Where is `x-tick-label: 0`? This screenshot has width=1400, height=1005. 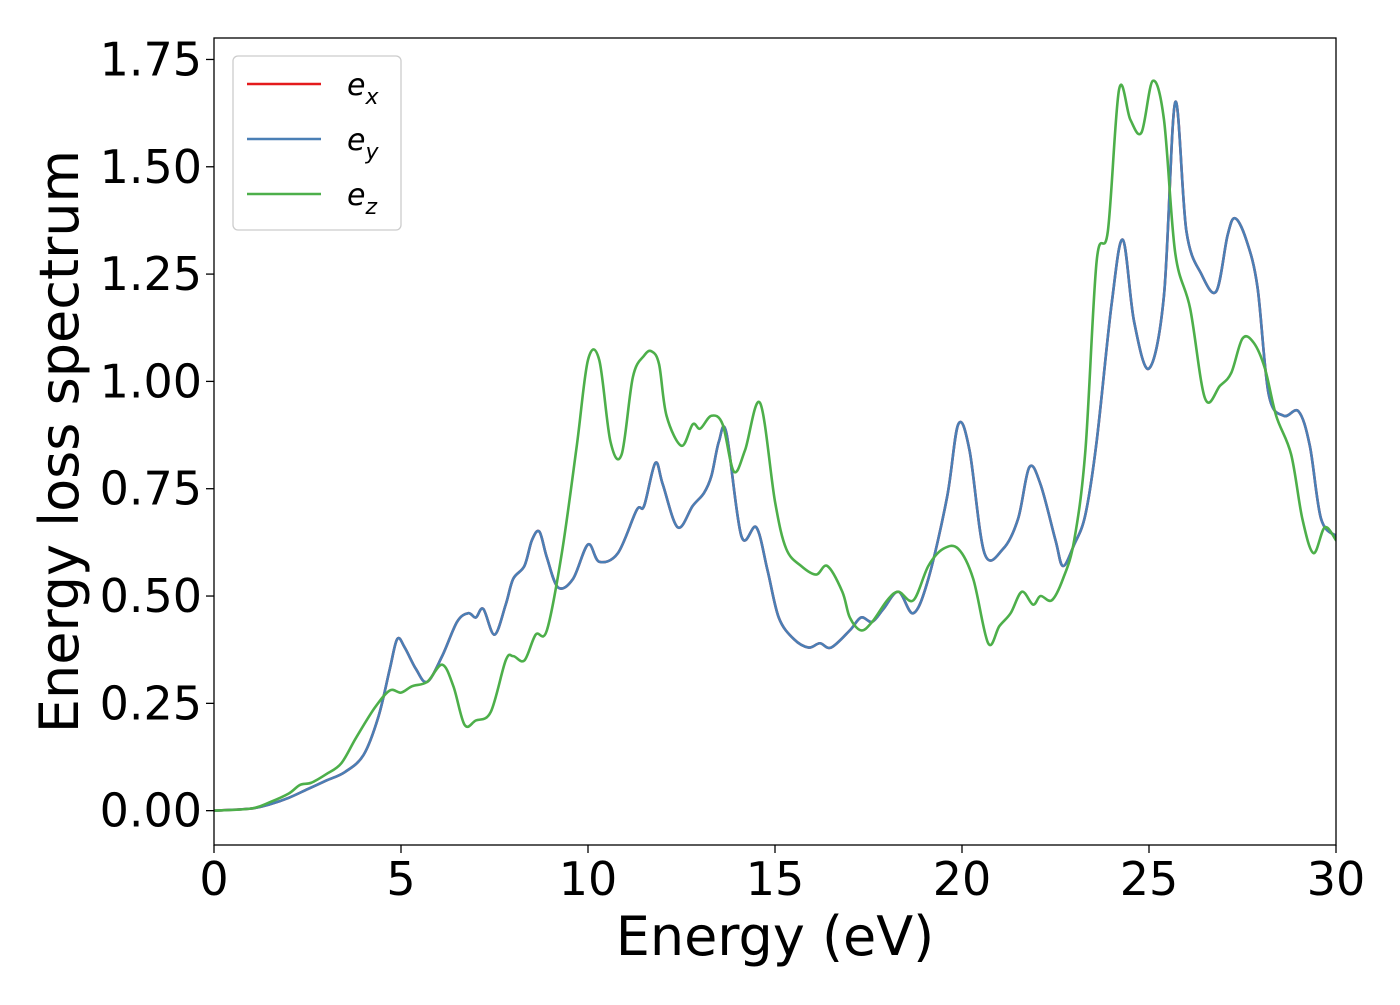 x-tick-label: 0 is located at coordinates (213, 879).